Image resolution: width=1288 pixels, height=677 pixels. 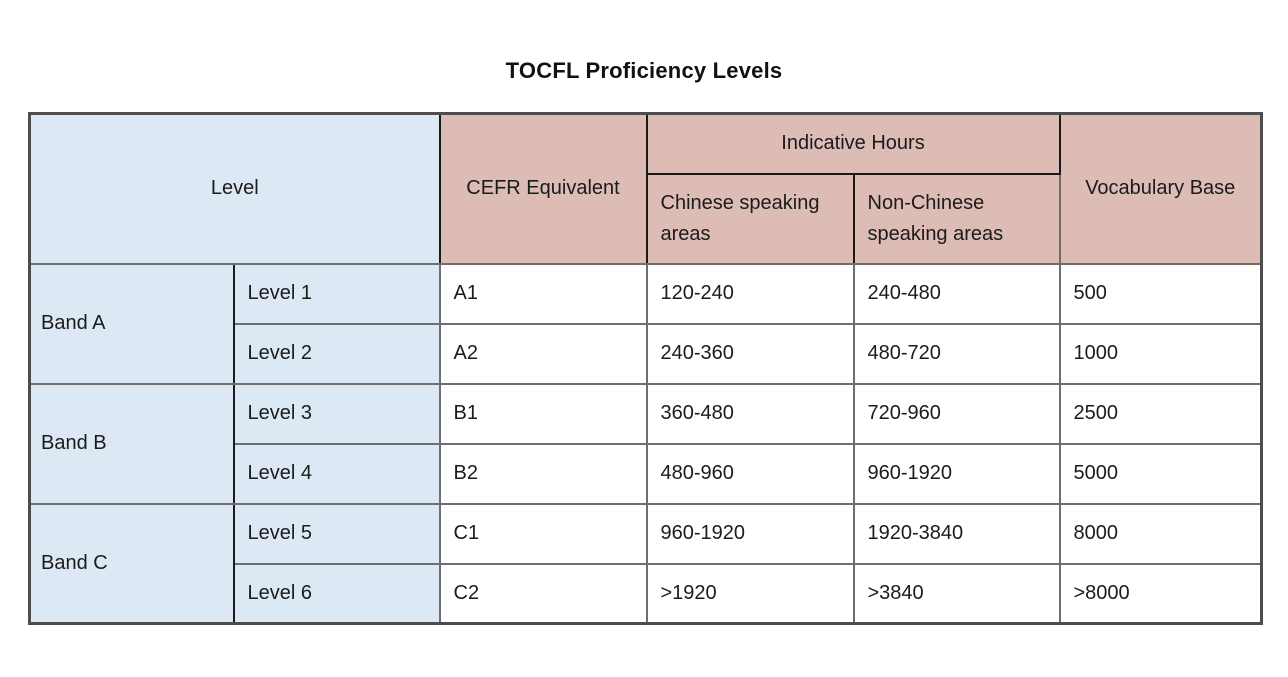 What do you see at coordinates (336, 293) in the screenshot?
I see `cell-level-1: Level 1` at bounding box center [336, 293].